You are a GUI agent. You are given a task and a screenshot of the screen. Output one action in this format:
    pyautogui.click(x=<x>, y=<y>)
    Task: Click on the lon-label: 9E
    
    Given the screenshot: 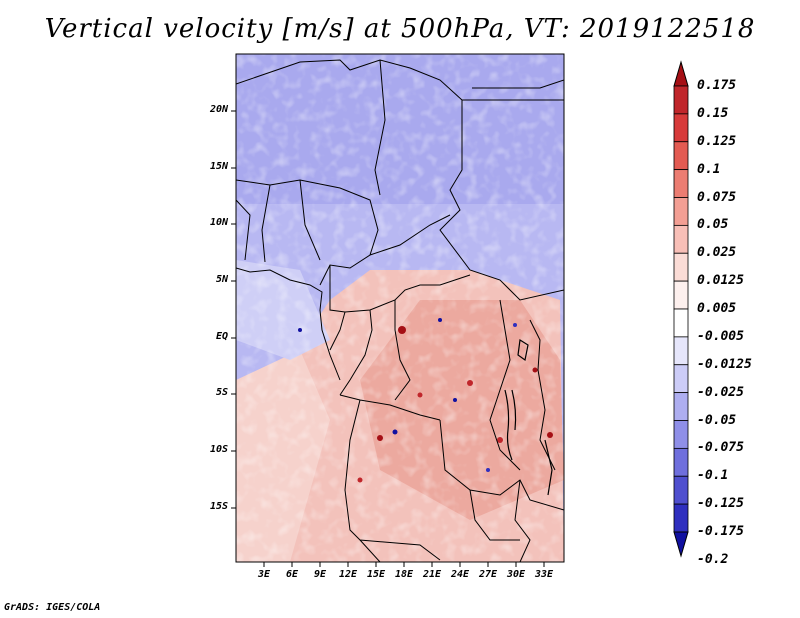 What is the action you would take?
    pyautogui.click(x=320, y=574)
    